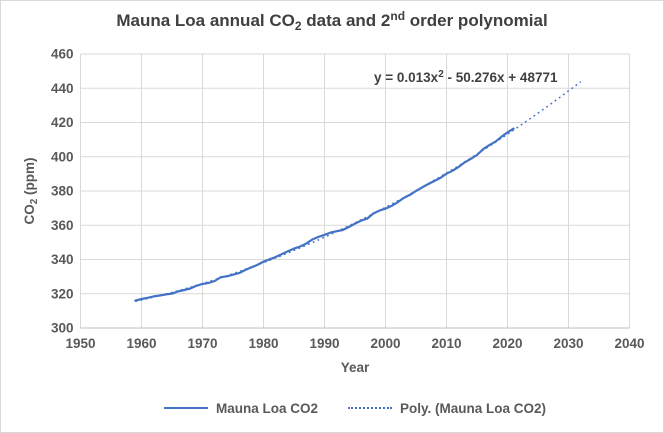 The width and height of the screenshot is (664, 433). What do you see at coordinates (34, 201) in the screenshot?
I see `y-axis-title-subscript: 2` at bounding box center [34, 201].